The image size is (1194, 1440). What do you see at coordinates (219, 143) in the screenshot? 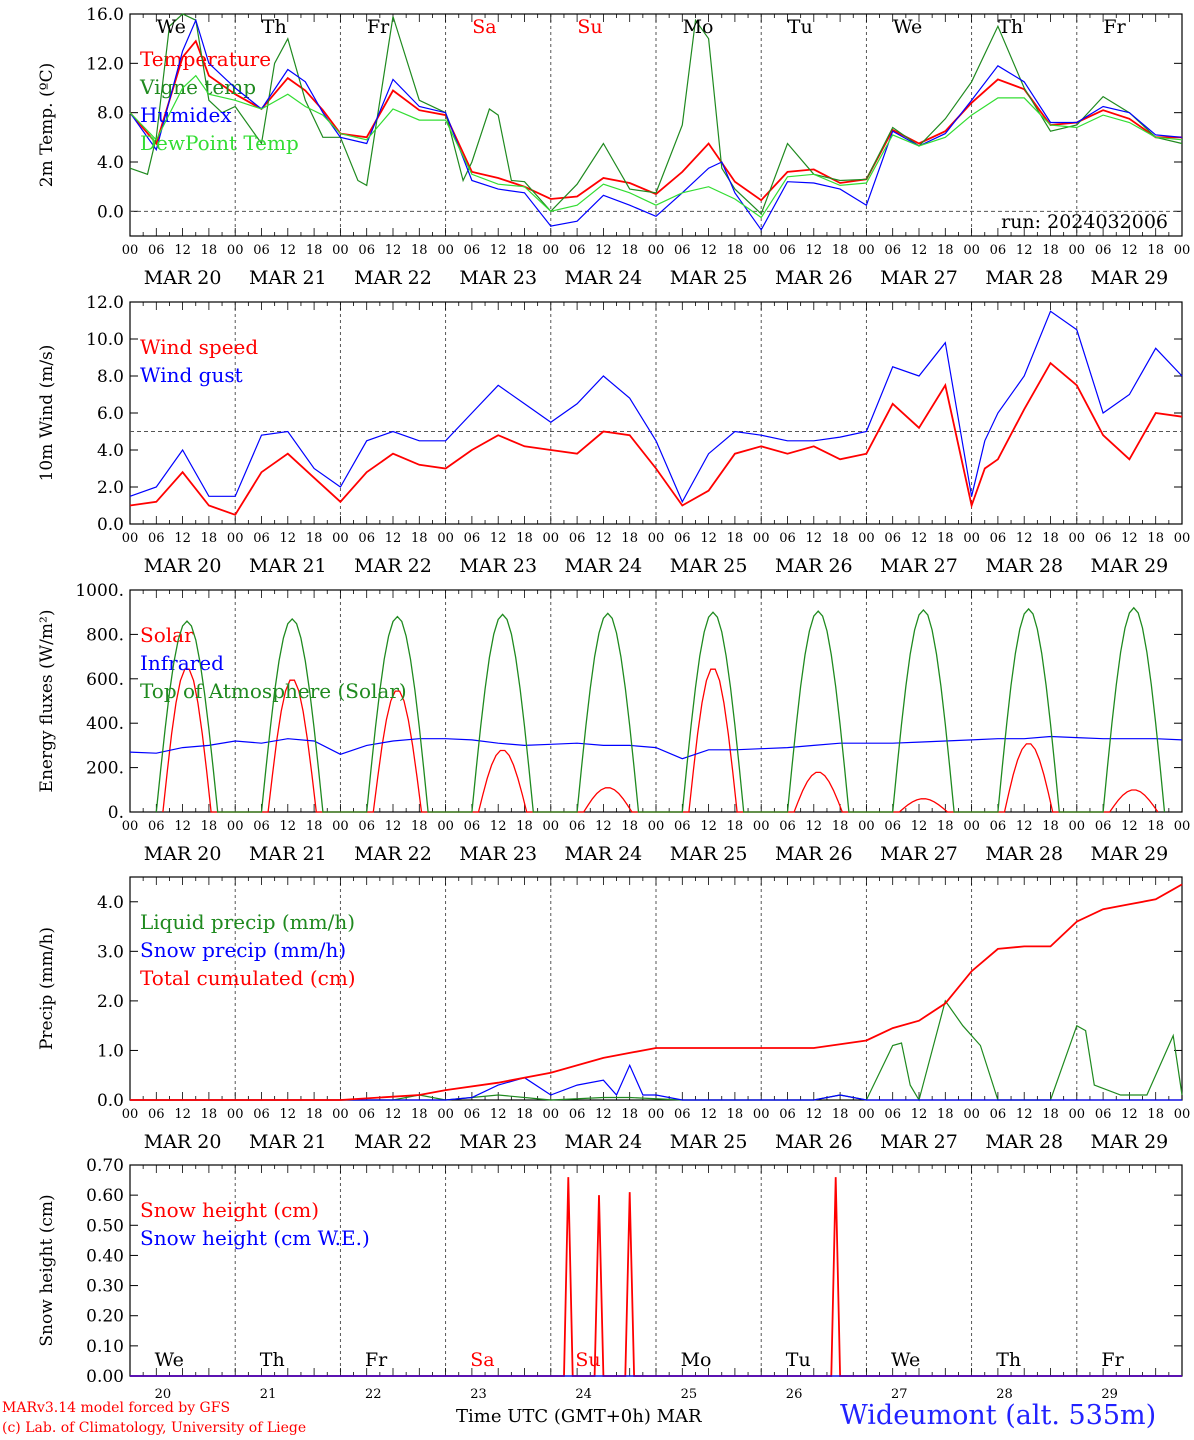
I see `legend-entry: DewPoint Temp` at bounding box center [219, 143].